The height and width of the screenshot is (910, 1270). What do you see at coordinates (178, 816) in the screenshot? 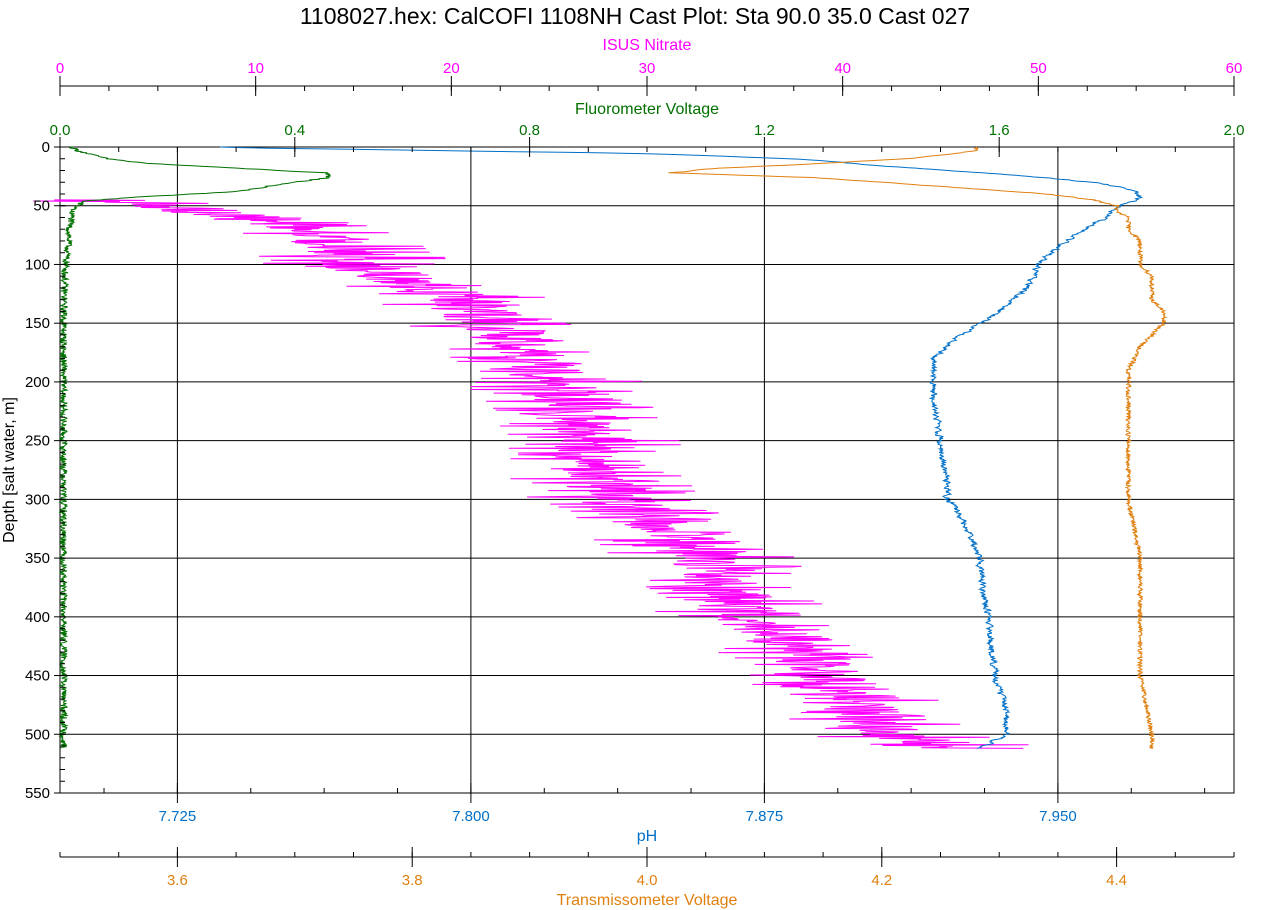
I see `ph-tick-label: 7.725` at bounding box center [178, 816].